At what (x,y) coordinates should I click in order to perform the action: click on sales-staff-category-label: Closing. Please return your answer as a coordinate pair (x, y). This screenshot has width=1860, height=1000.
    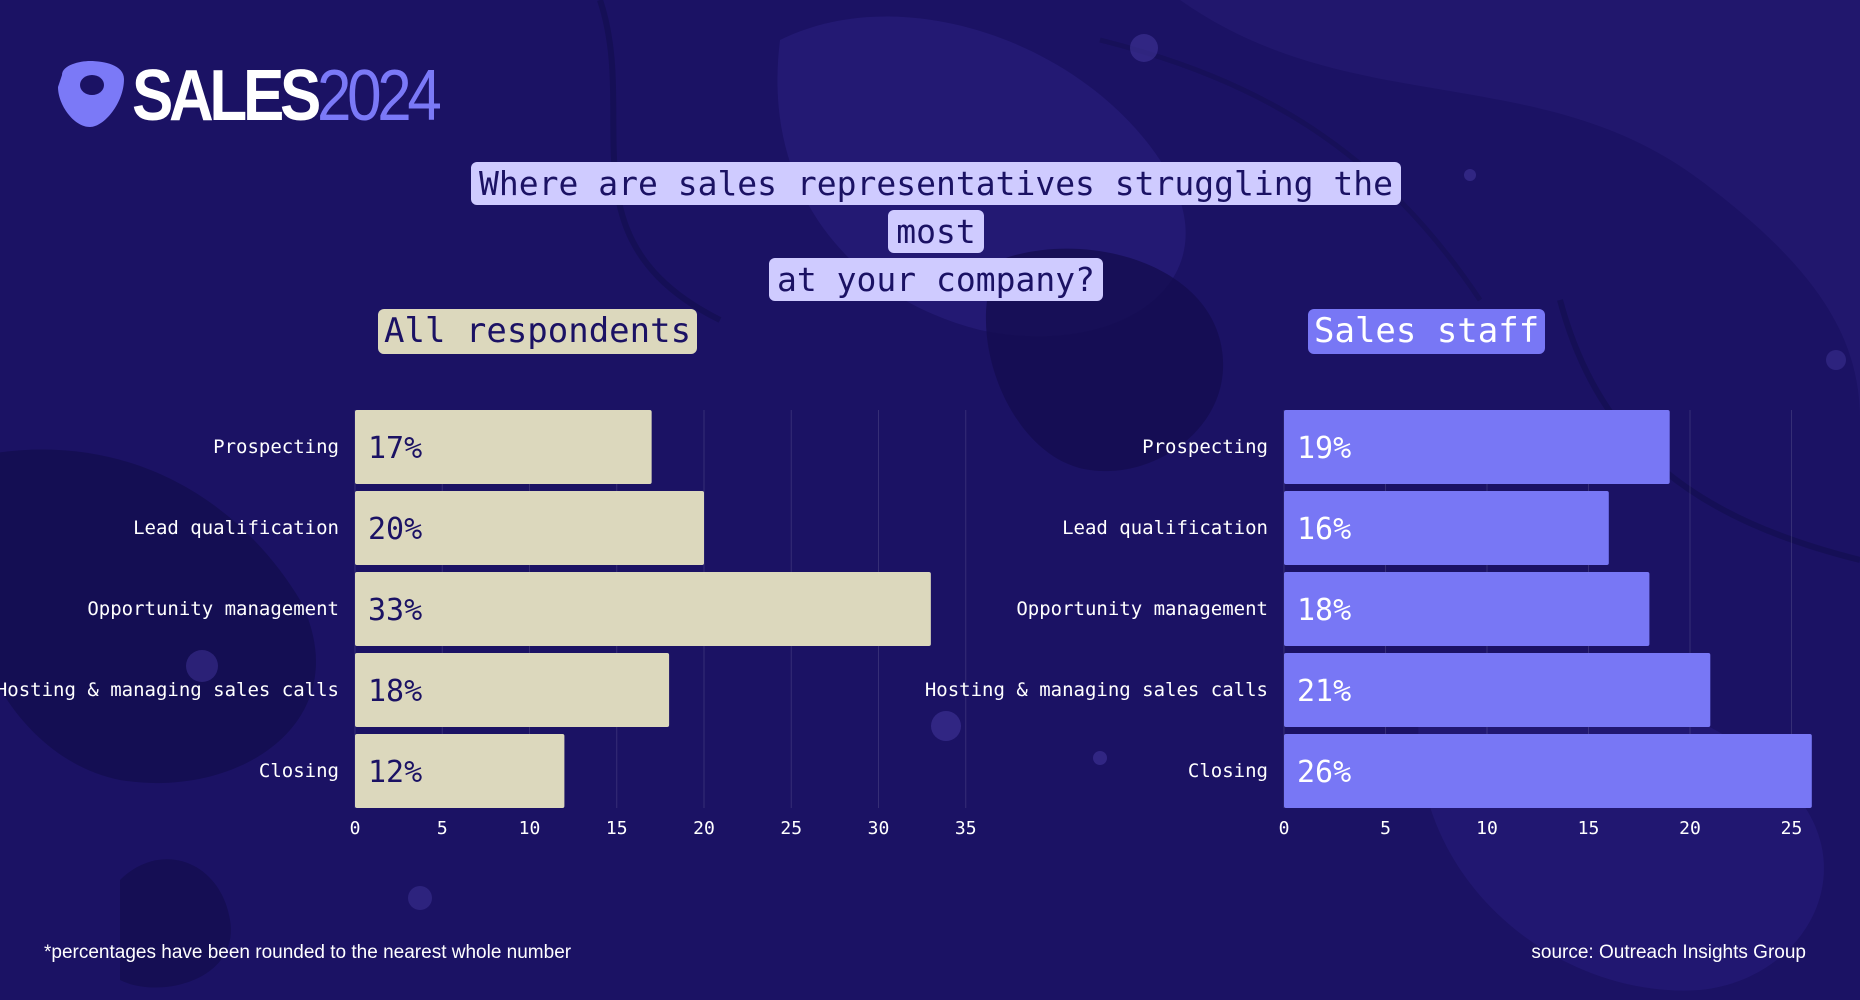
    Looking at the image, I should click on (1228, 771).